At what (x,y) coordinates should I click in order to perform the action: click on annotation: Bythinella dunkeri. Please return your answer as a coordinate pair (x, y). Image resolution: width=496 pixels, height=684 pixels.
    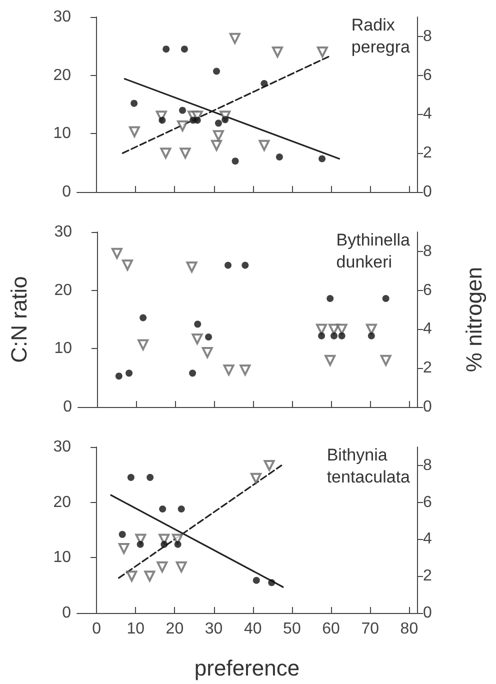
    Looking at the image, I should click on (373, 251).